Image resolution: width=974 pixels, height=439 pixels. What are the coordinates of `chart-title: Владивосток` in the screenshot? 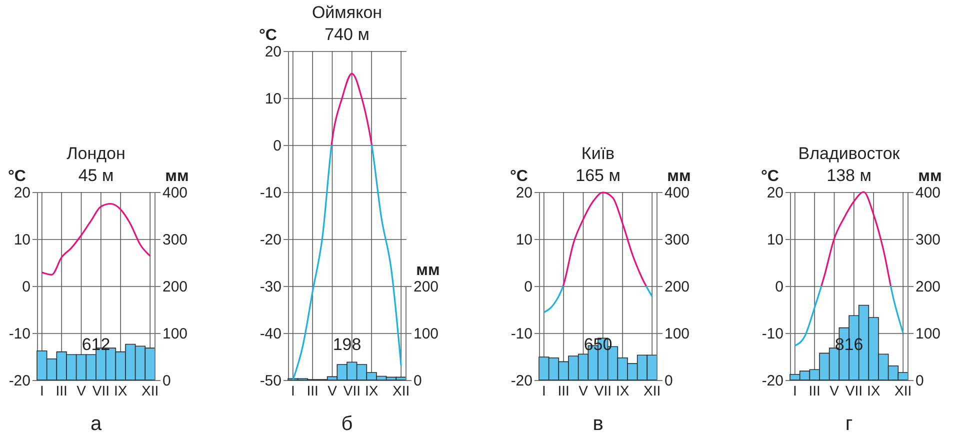 It's located at (849, 153).